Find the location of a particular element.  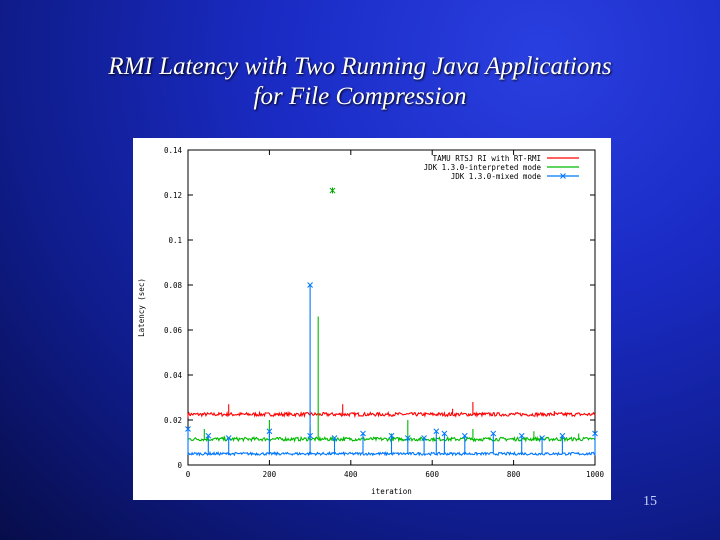

y-axis-label: Latency (sec) is located at coordinates (141, 307).